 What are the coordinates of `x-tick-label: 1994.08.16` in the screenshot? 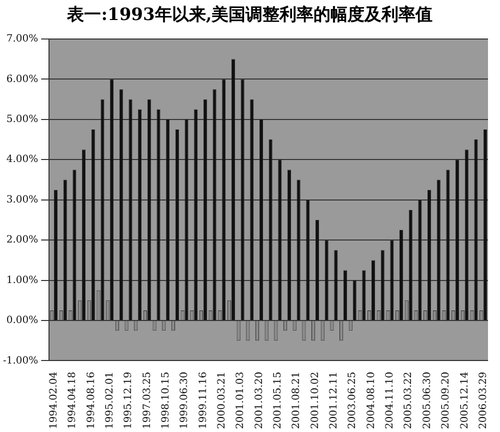 It's located at (91, 401).